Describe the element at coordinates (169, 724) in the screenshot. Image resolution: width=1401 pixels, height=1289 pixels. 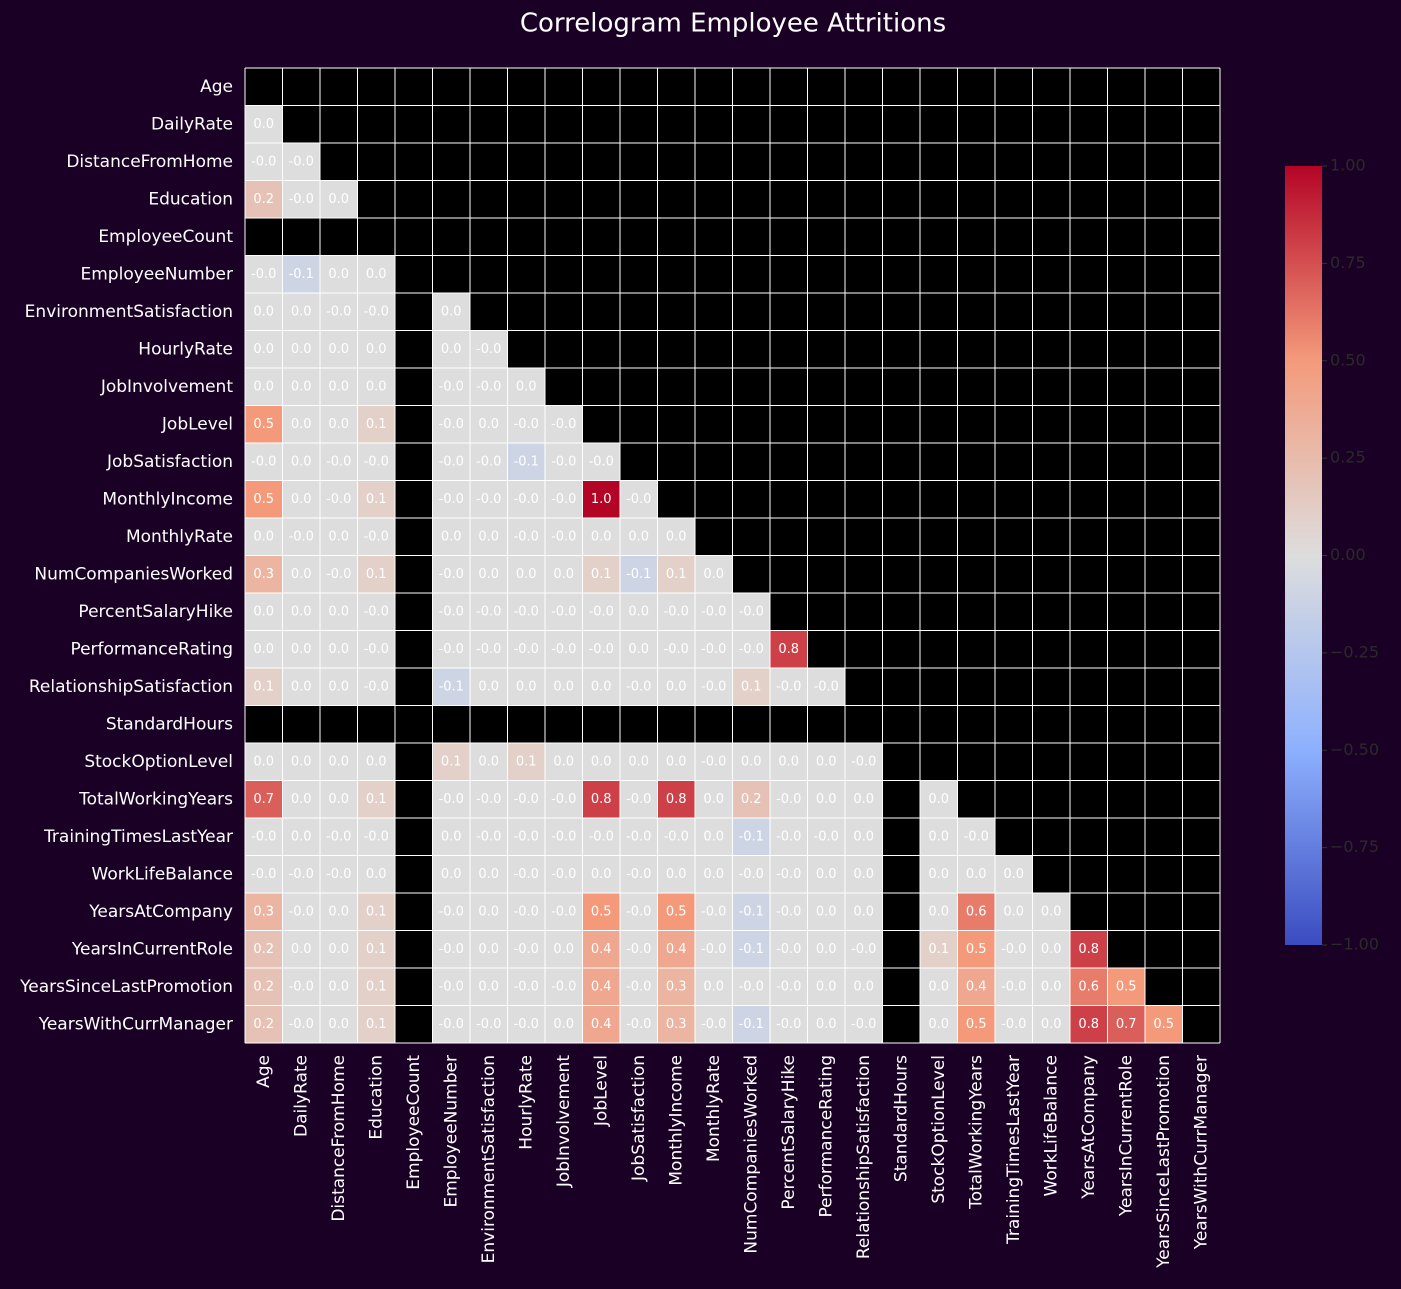
I see `y-tick-label: StandardHours` at that location.